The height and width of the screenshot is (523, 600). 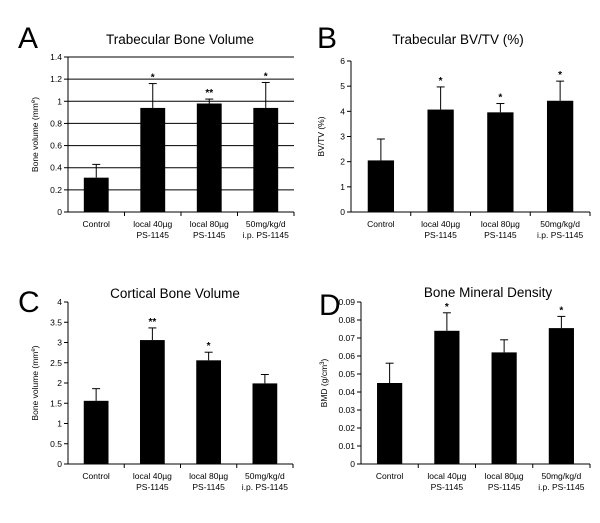 What do you see at coordinates (56, 123) in the screenshot?
I see `y-tick-label: 0.8` at bounding box center [56, 123].